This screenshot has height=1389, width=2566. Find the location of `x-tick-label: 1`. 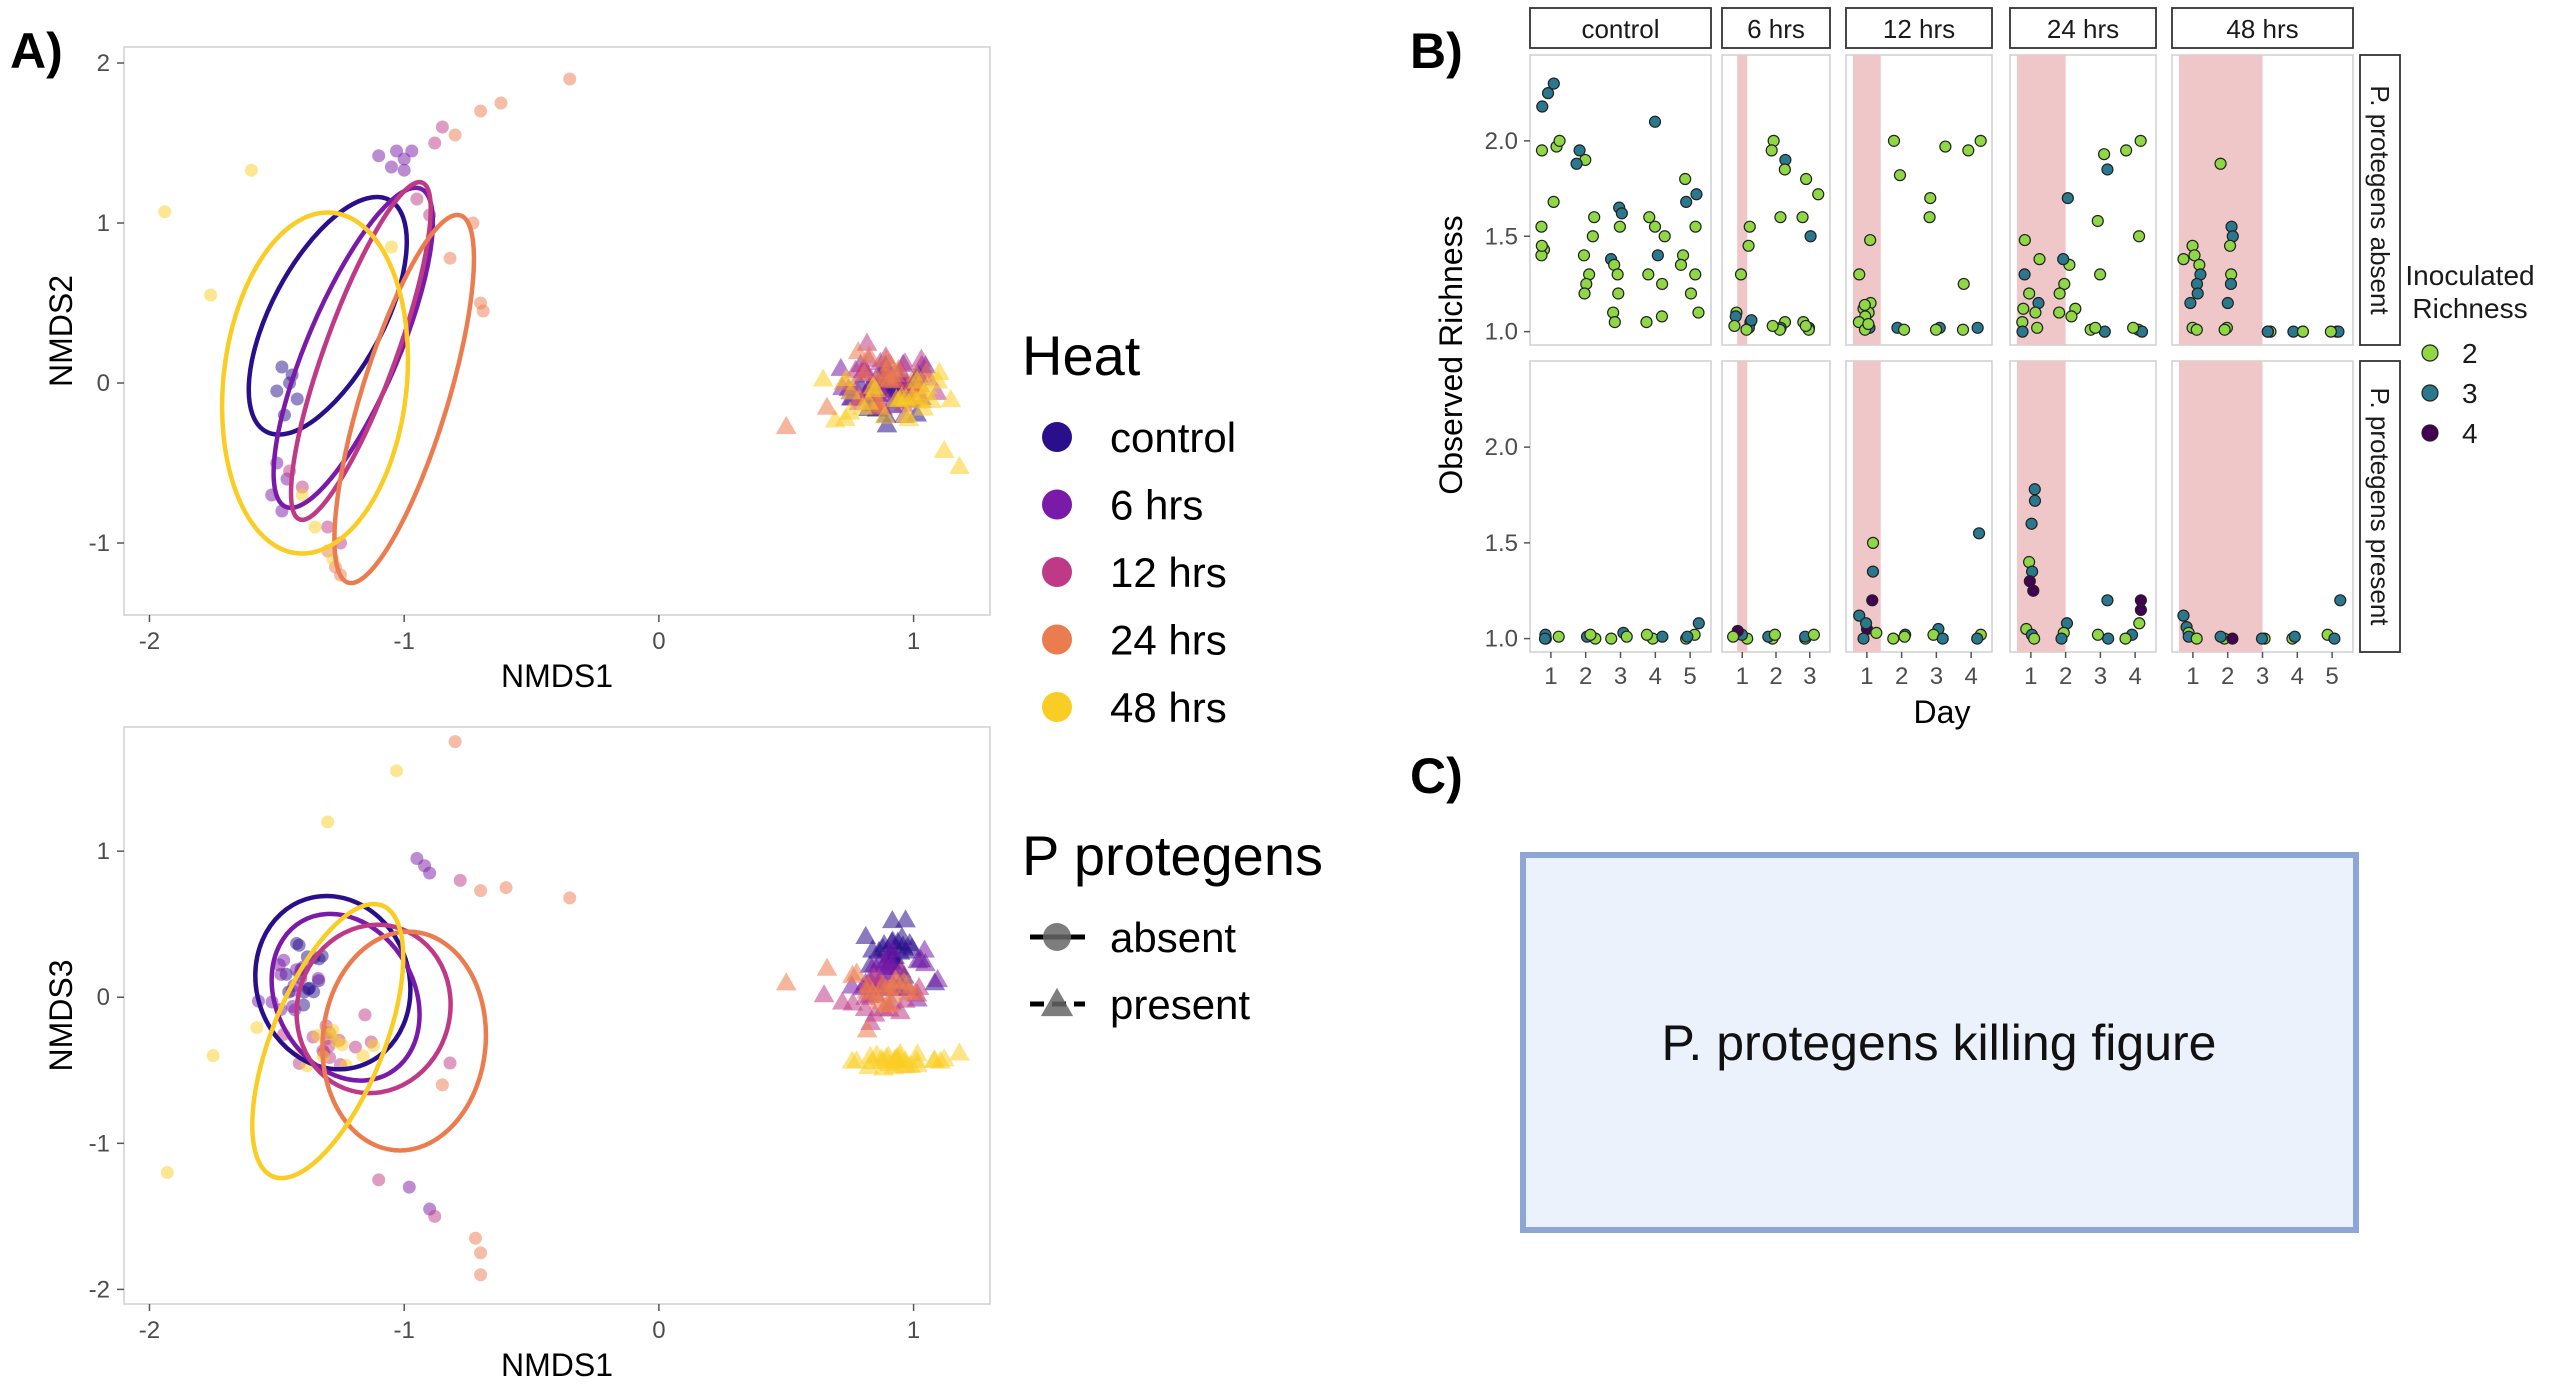

x-tick-label: 1 is located at coordinates (1866, 676).